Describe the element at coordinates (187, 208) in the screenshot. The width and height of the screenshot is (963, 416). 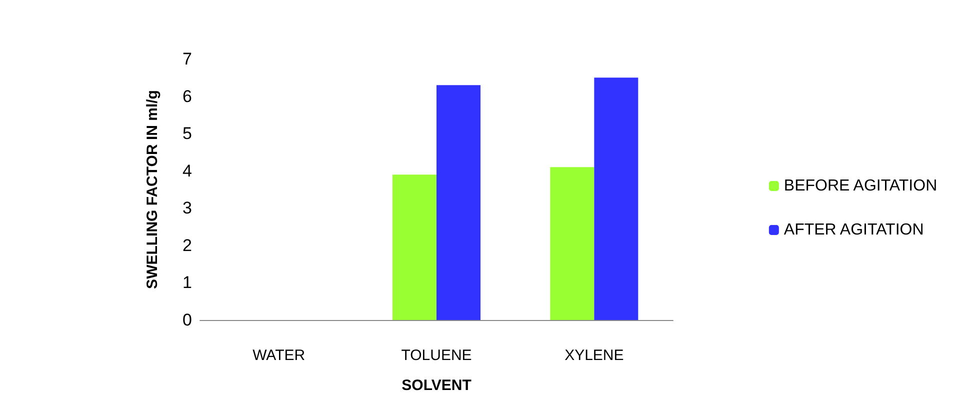
I see `y-tick-label: 3` at that location.